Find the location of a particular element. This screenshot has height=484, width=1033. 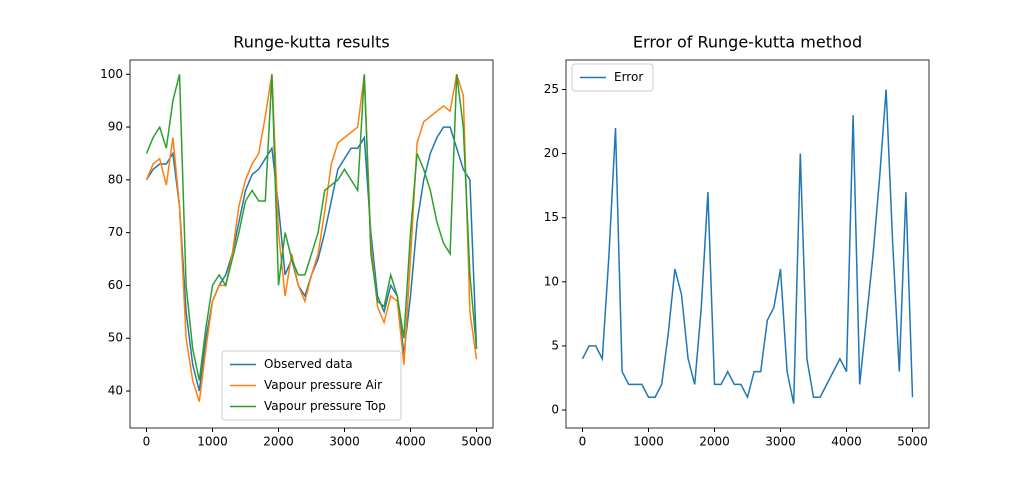

y-tick-label: 25 is located at coordinates (551, 89).